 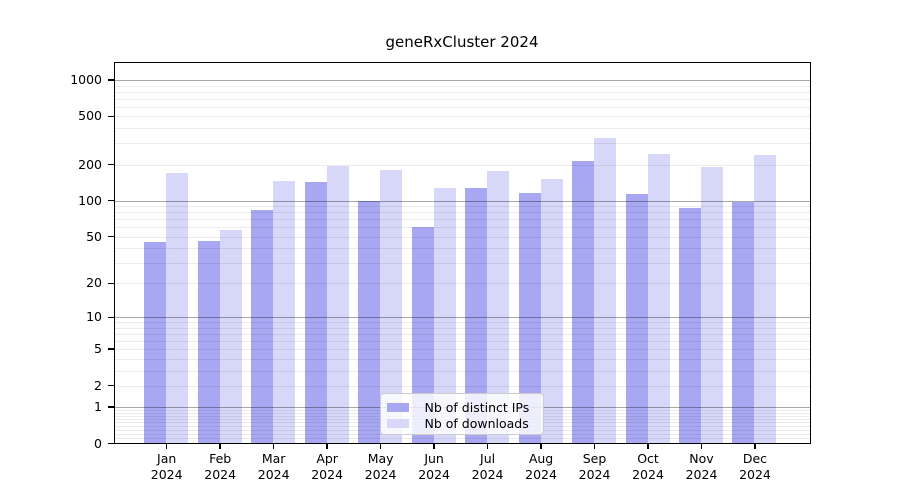 What do you see at coordinates (315, 313) in the screenshot?
I see `bar-distinct-ips-apr` at bounding box center [315, 313].